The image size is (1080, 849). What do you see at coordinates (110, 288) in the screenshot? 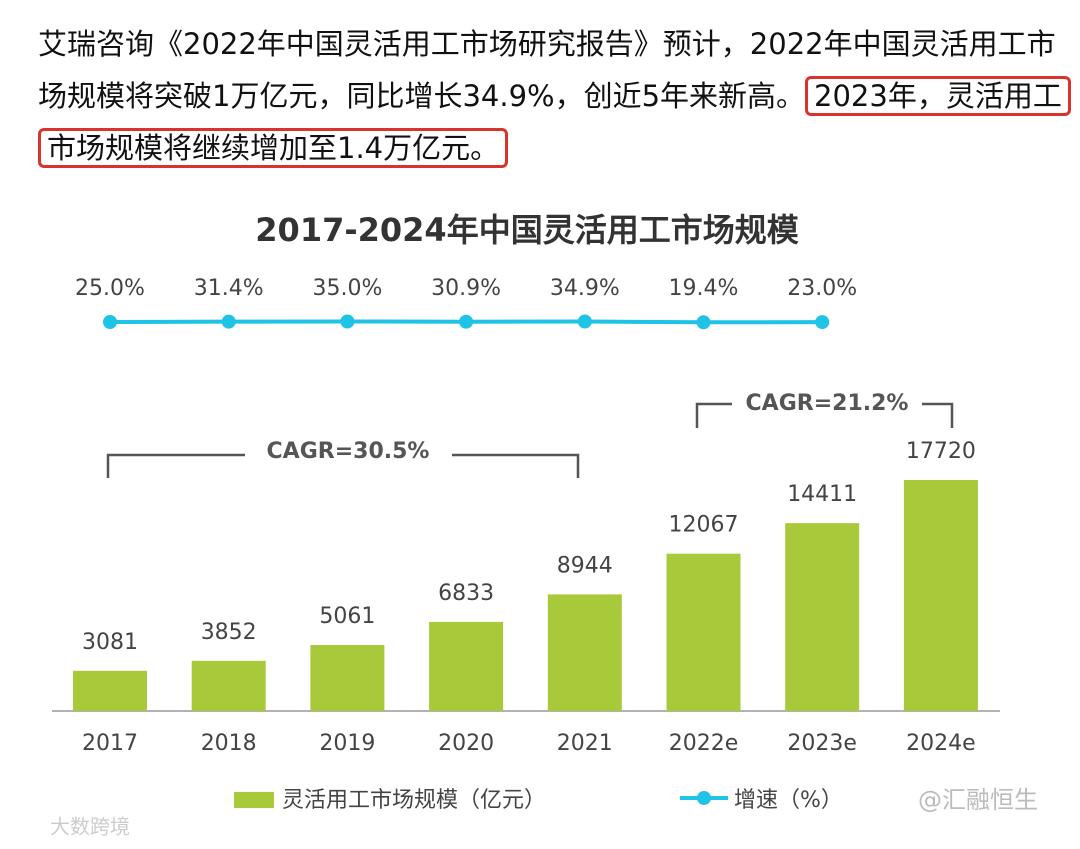
I see `data-label: 25.0%` at bounding box center [110, 288].